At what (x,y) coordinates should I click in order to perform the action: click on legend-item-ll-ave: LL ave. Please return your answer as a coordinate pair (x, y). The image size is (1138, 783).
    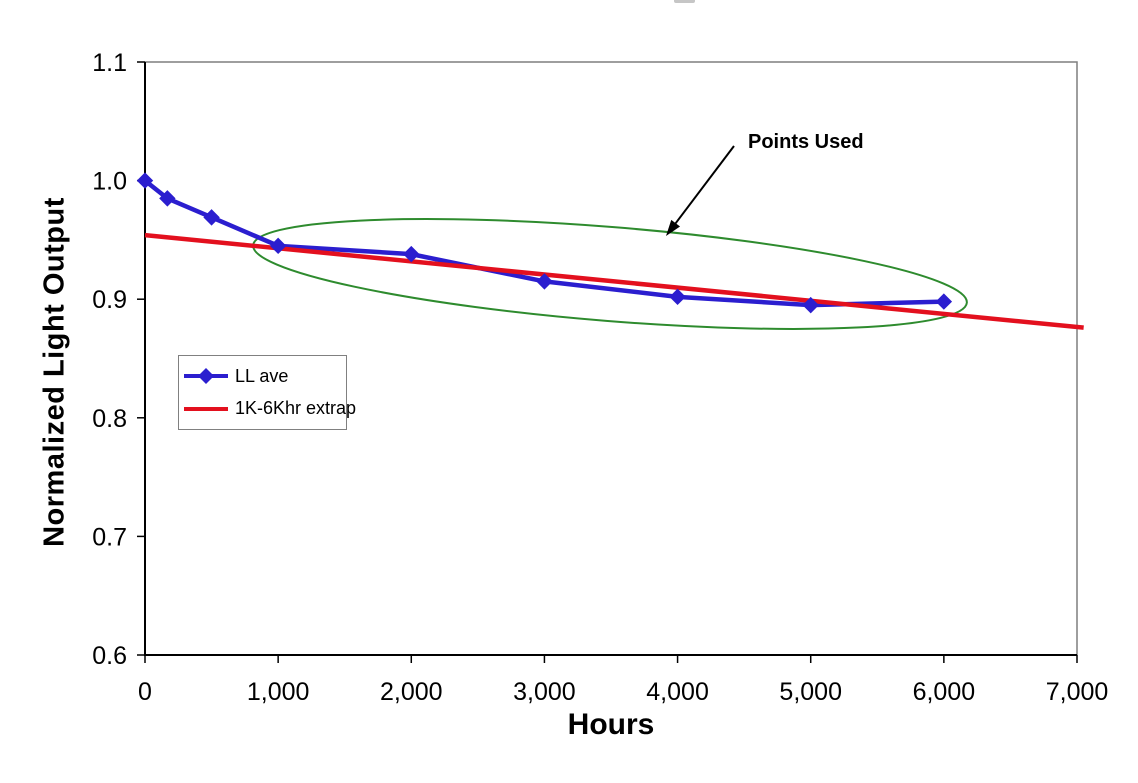
    Looking at the image, I should click on (260, 376).